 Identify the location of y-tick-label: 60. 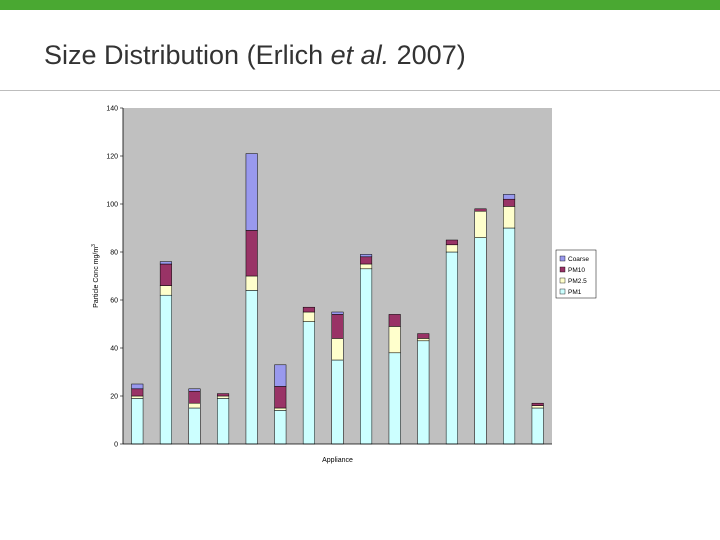
(114, 301).